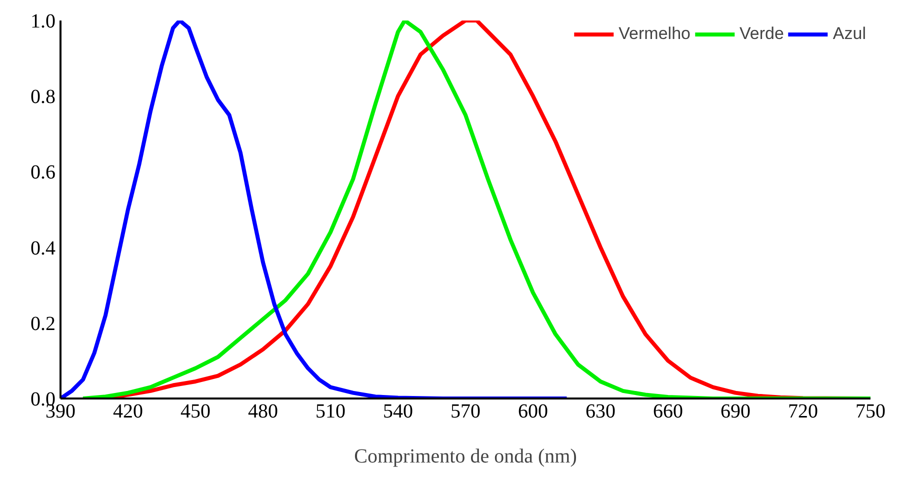 The image size is (910, 480). I want to click on x-tick-label: 450, so click(195, 411).